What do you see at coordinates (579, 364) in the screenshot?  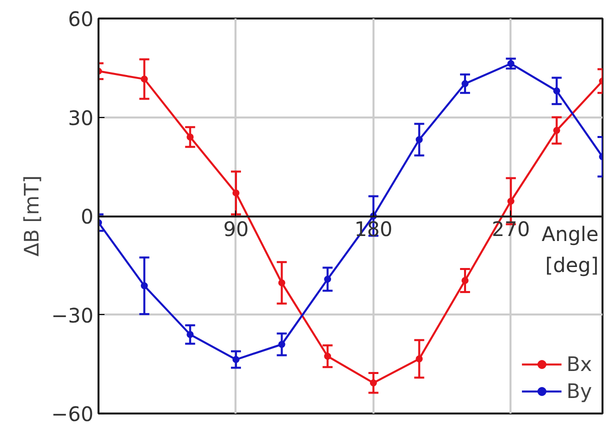 I see `legend-label: Bx` at bounding box center [579, 364].